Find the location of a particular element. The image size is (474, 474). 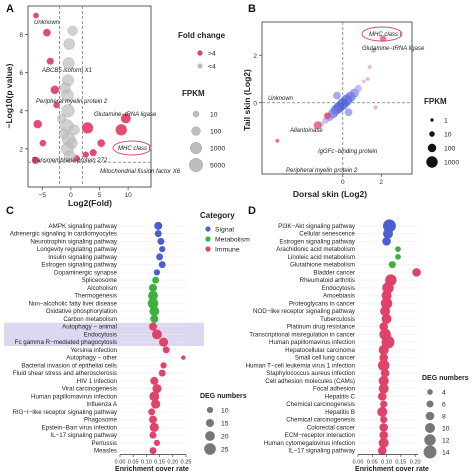

panel-a-legend-size-title: FPKM is located at coordinates (193, 93).